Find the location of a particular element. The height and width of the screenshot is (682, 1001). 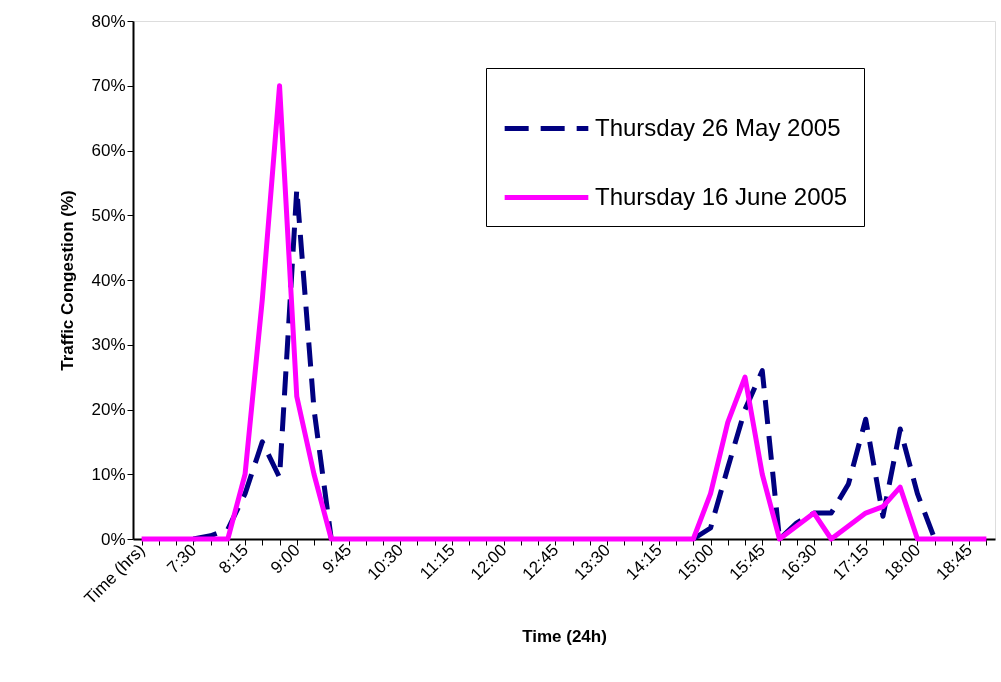

x-tick-label: 7:30 is located at coordinates (182, 559).